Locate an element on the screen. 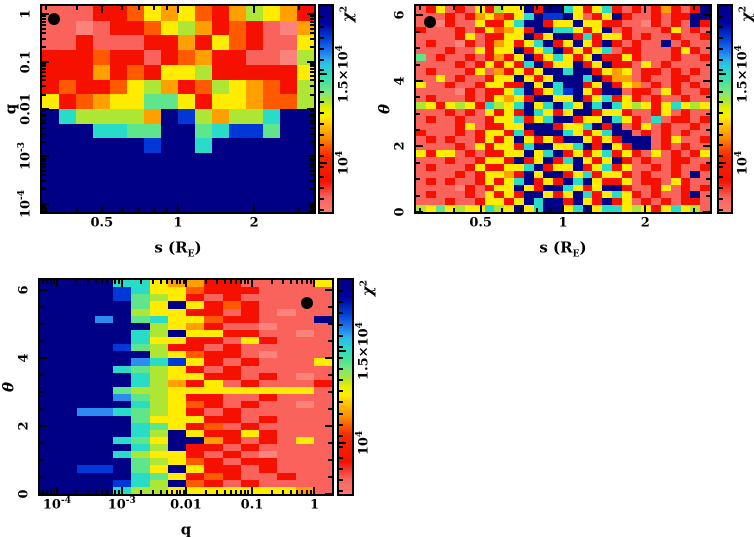 The height and width of the screenshot is (537, 754). colorbar-tick-label: 104 is located at coordinates (363, 442).